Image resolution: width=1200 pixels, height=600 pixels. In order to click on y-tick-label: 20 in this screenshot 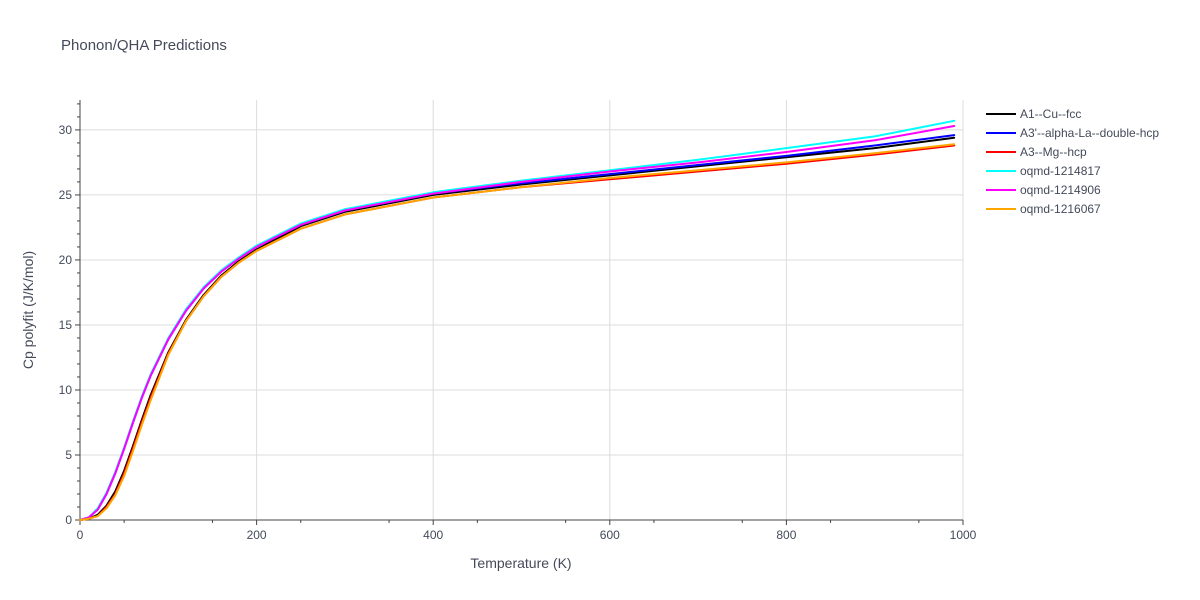, I will do `click(66, 260)`.